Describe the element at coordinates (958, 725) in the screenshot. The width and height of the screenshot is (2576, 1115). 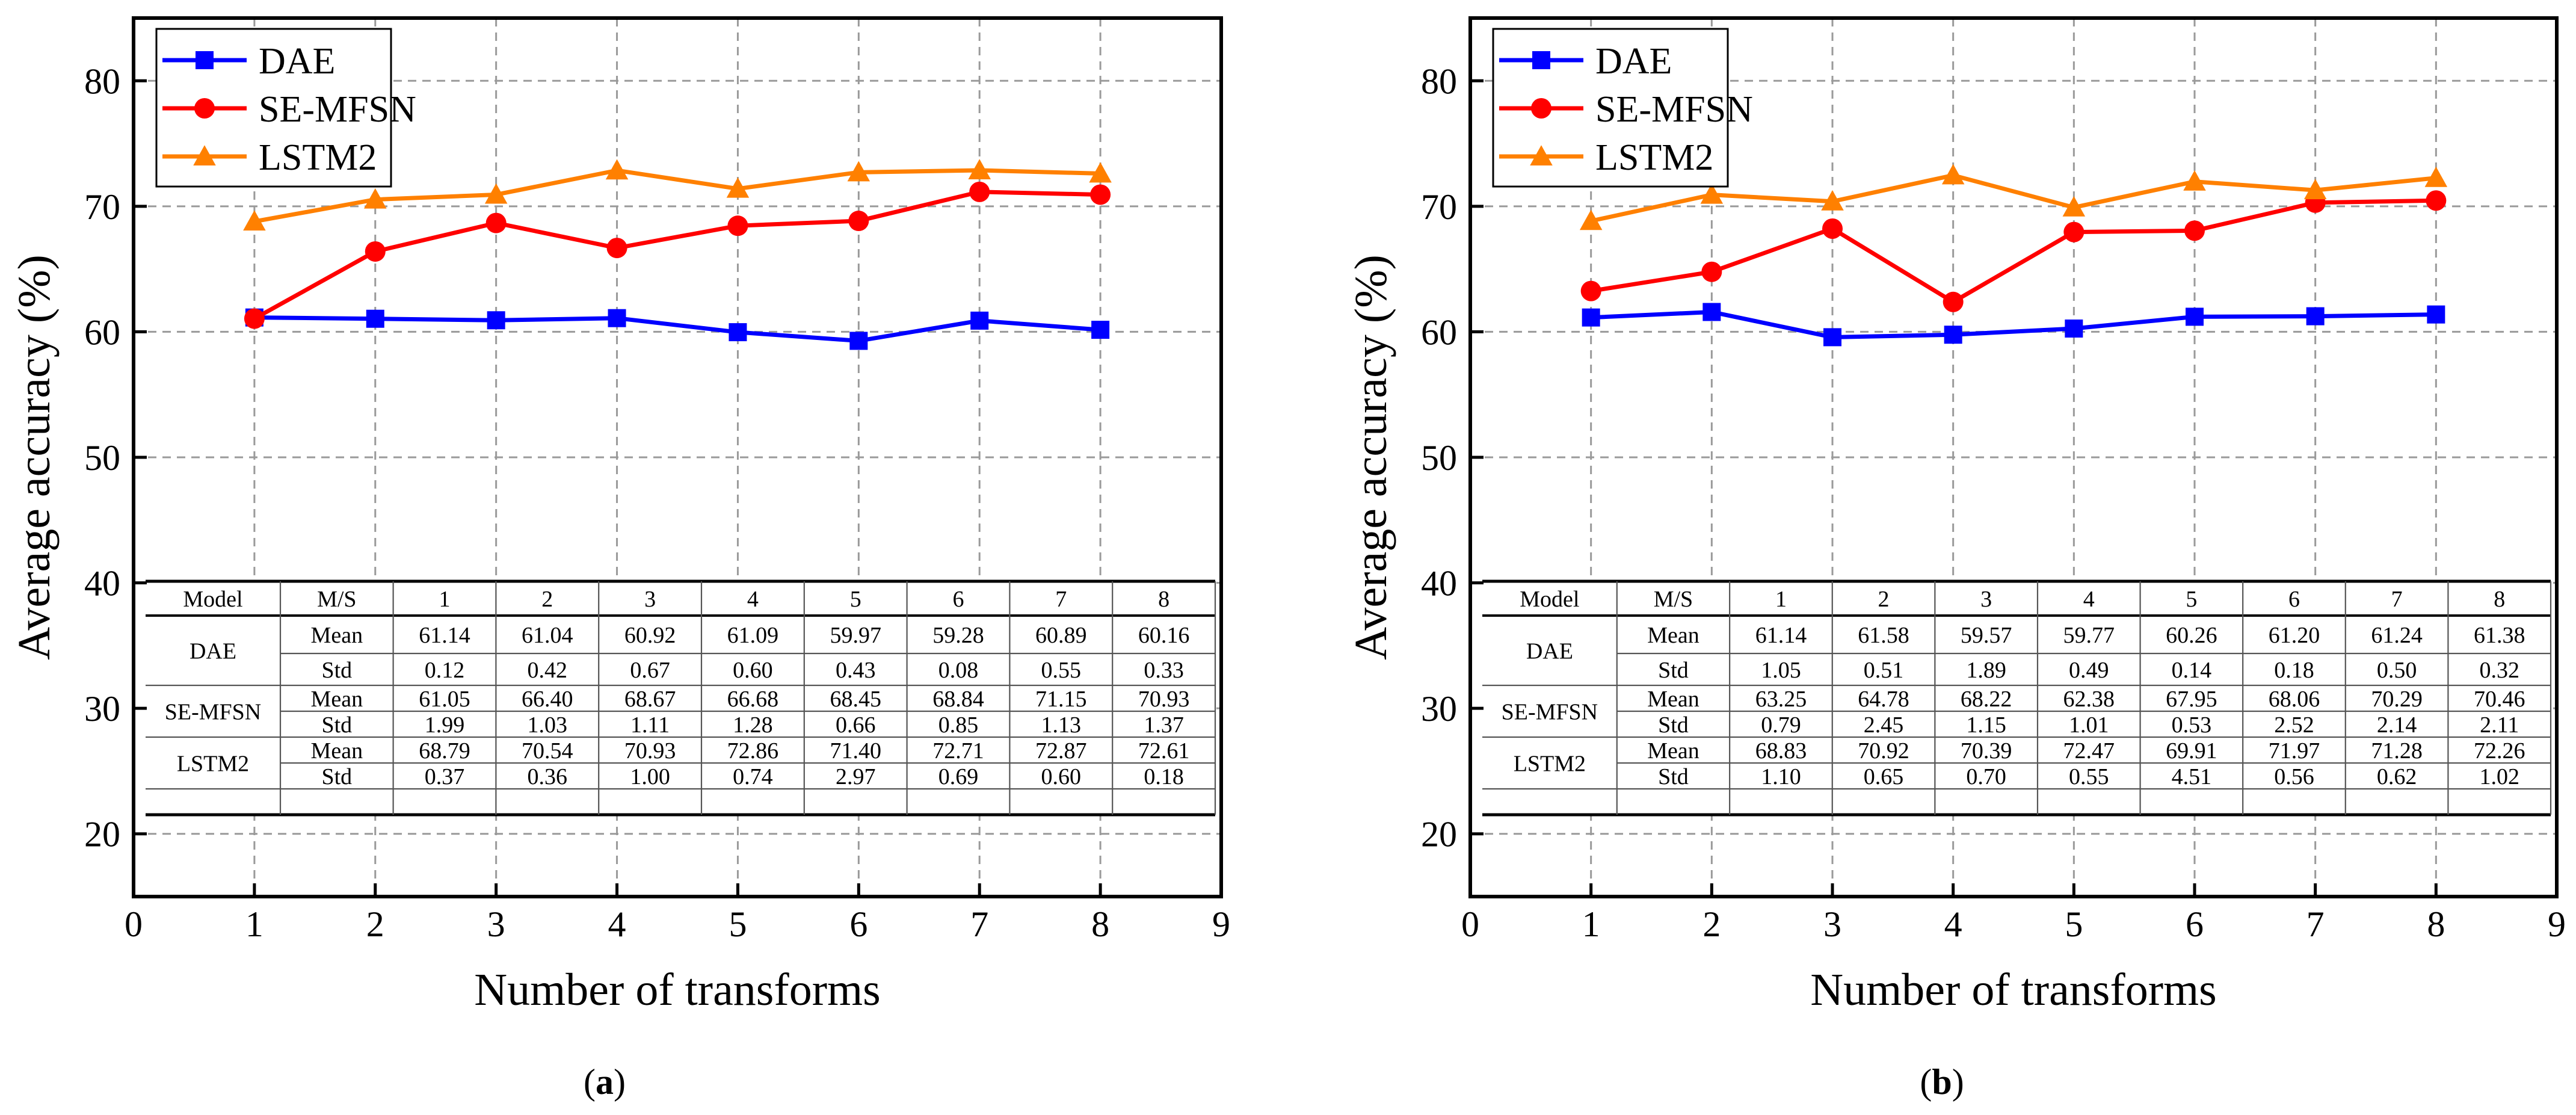
I see `panel-a-table-std-cell: 0.85` at that location.